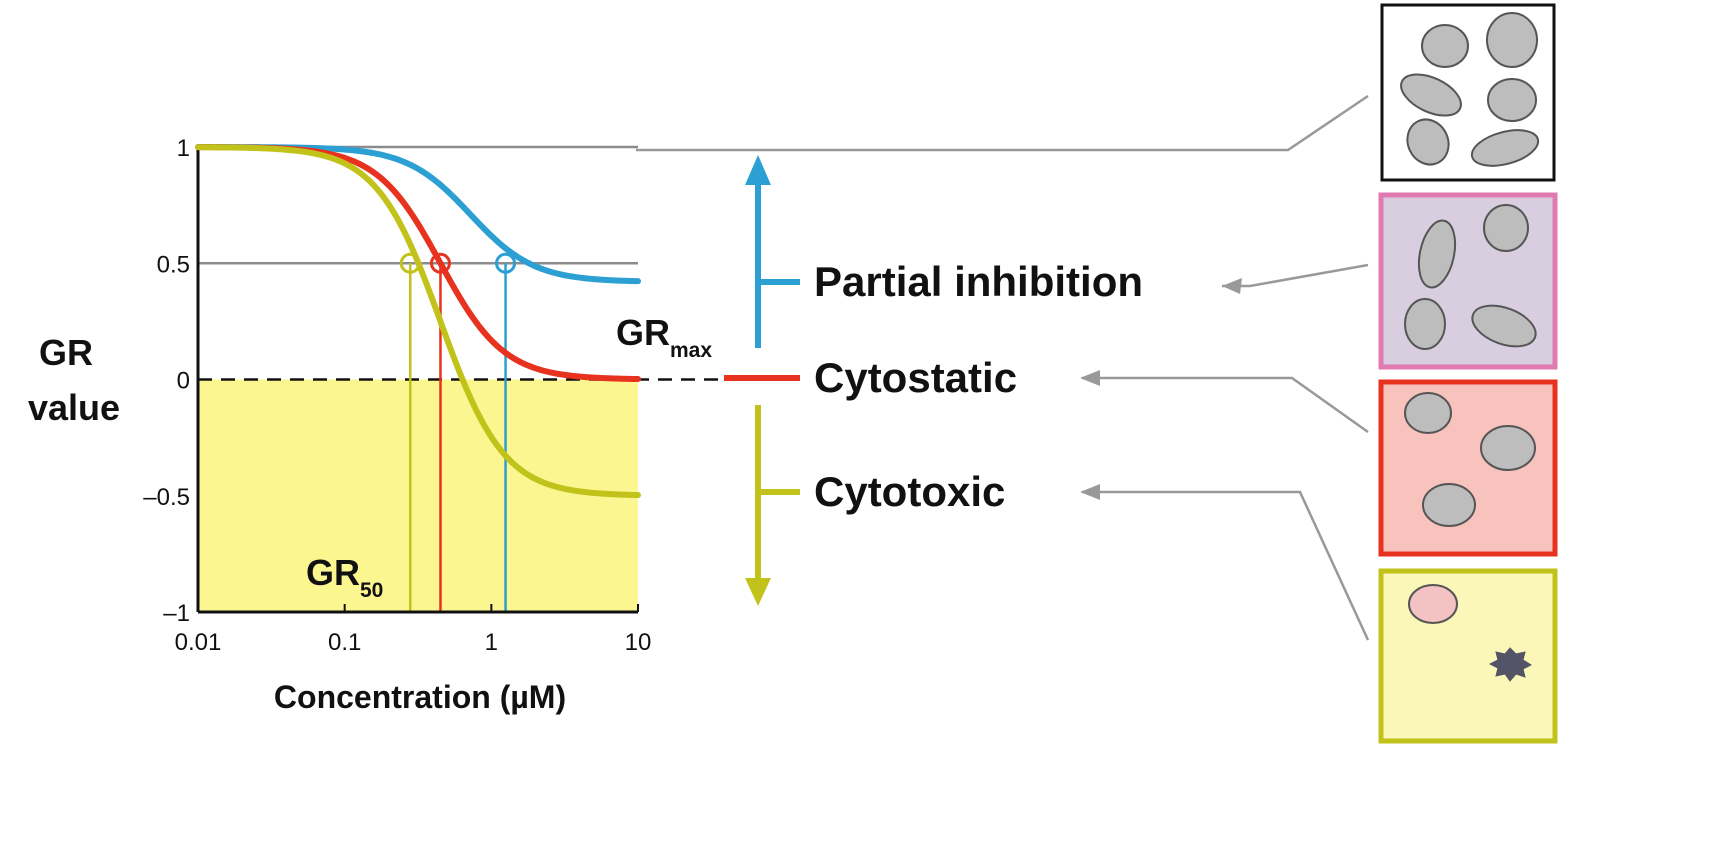 The width and height of the screenshot is (1724, 841). What do you see at coordinates (333, 572) in the screenshot?
I see `gr50-main: GR` at bounding box center [333, 572].